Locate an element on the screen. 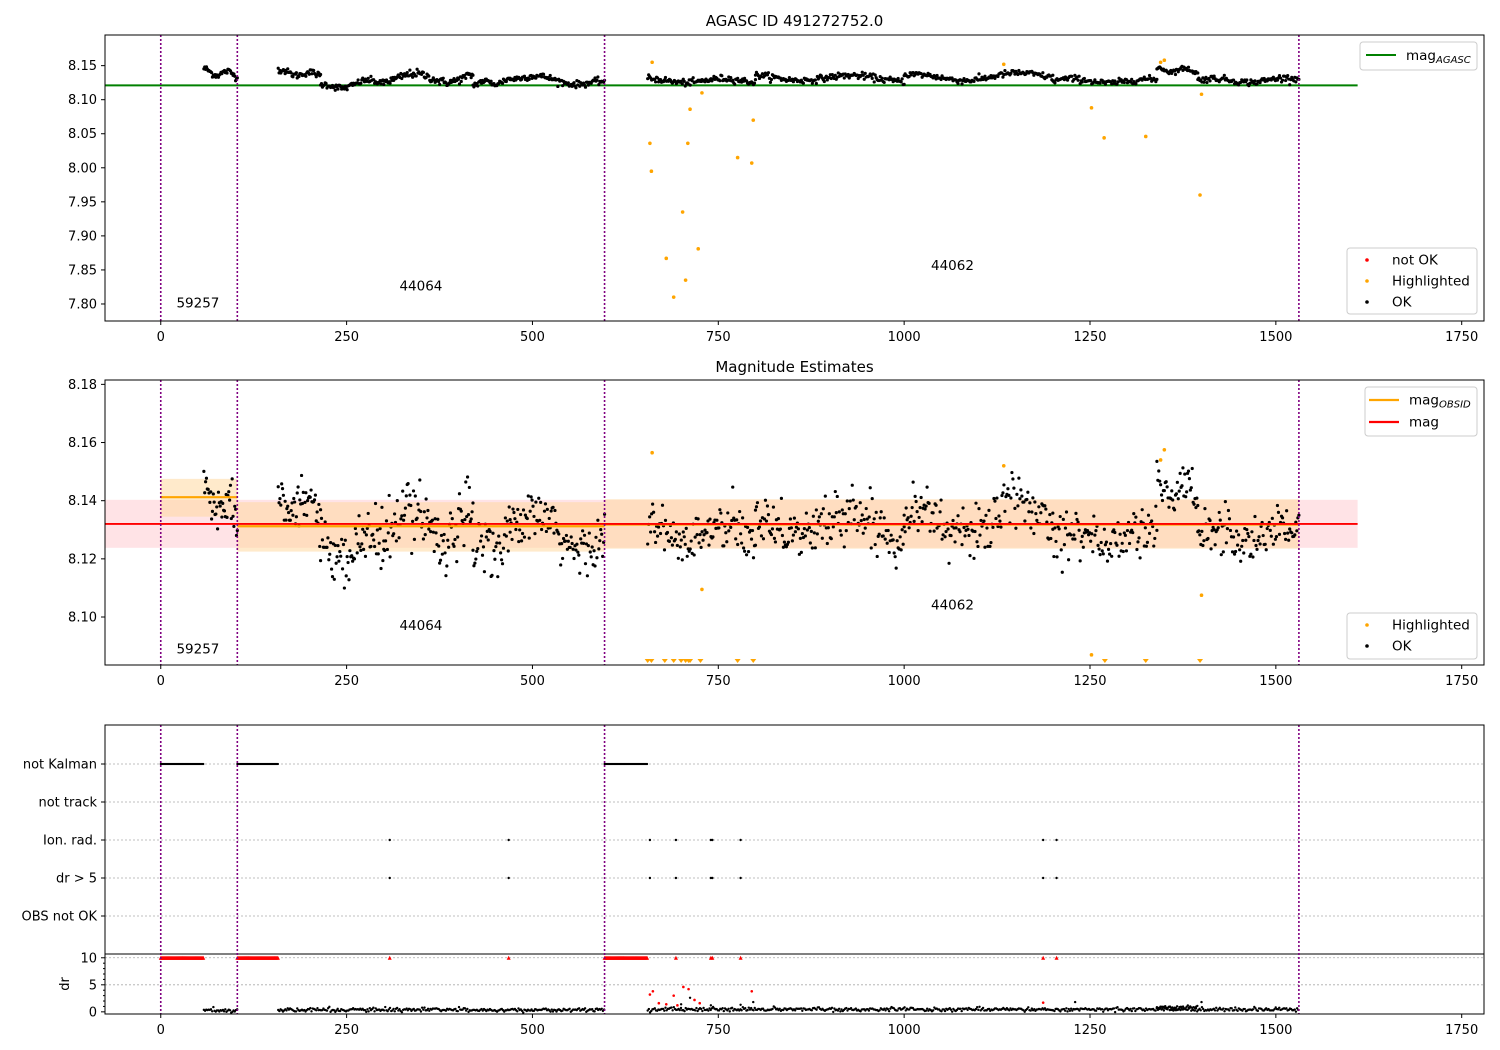 This screenshot has height=1050, width=1500. legend-label: Highlighted is located at coordinates (1431, 626).